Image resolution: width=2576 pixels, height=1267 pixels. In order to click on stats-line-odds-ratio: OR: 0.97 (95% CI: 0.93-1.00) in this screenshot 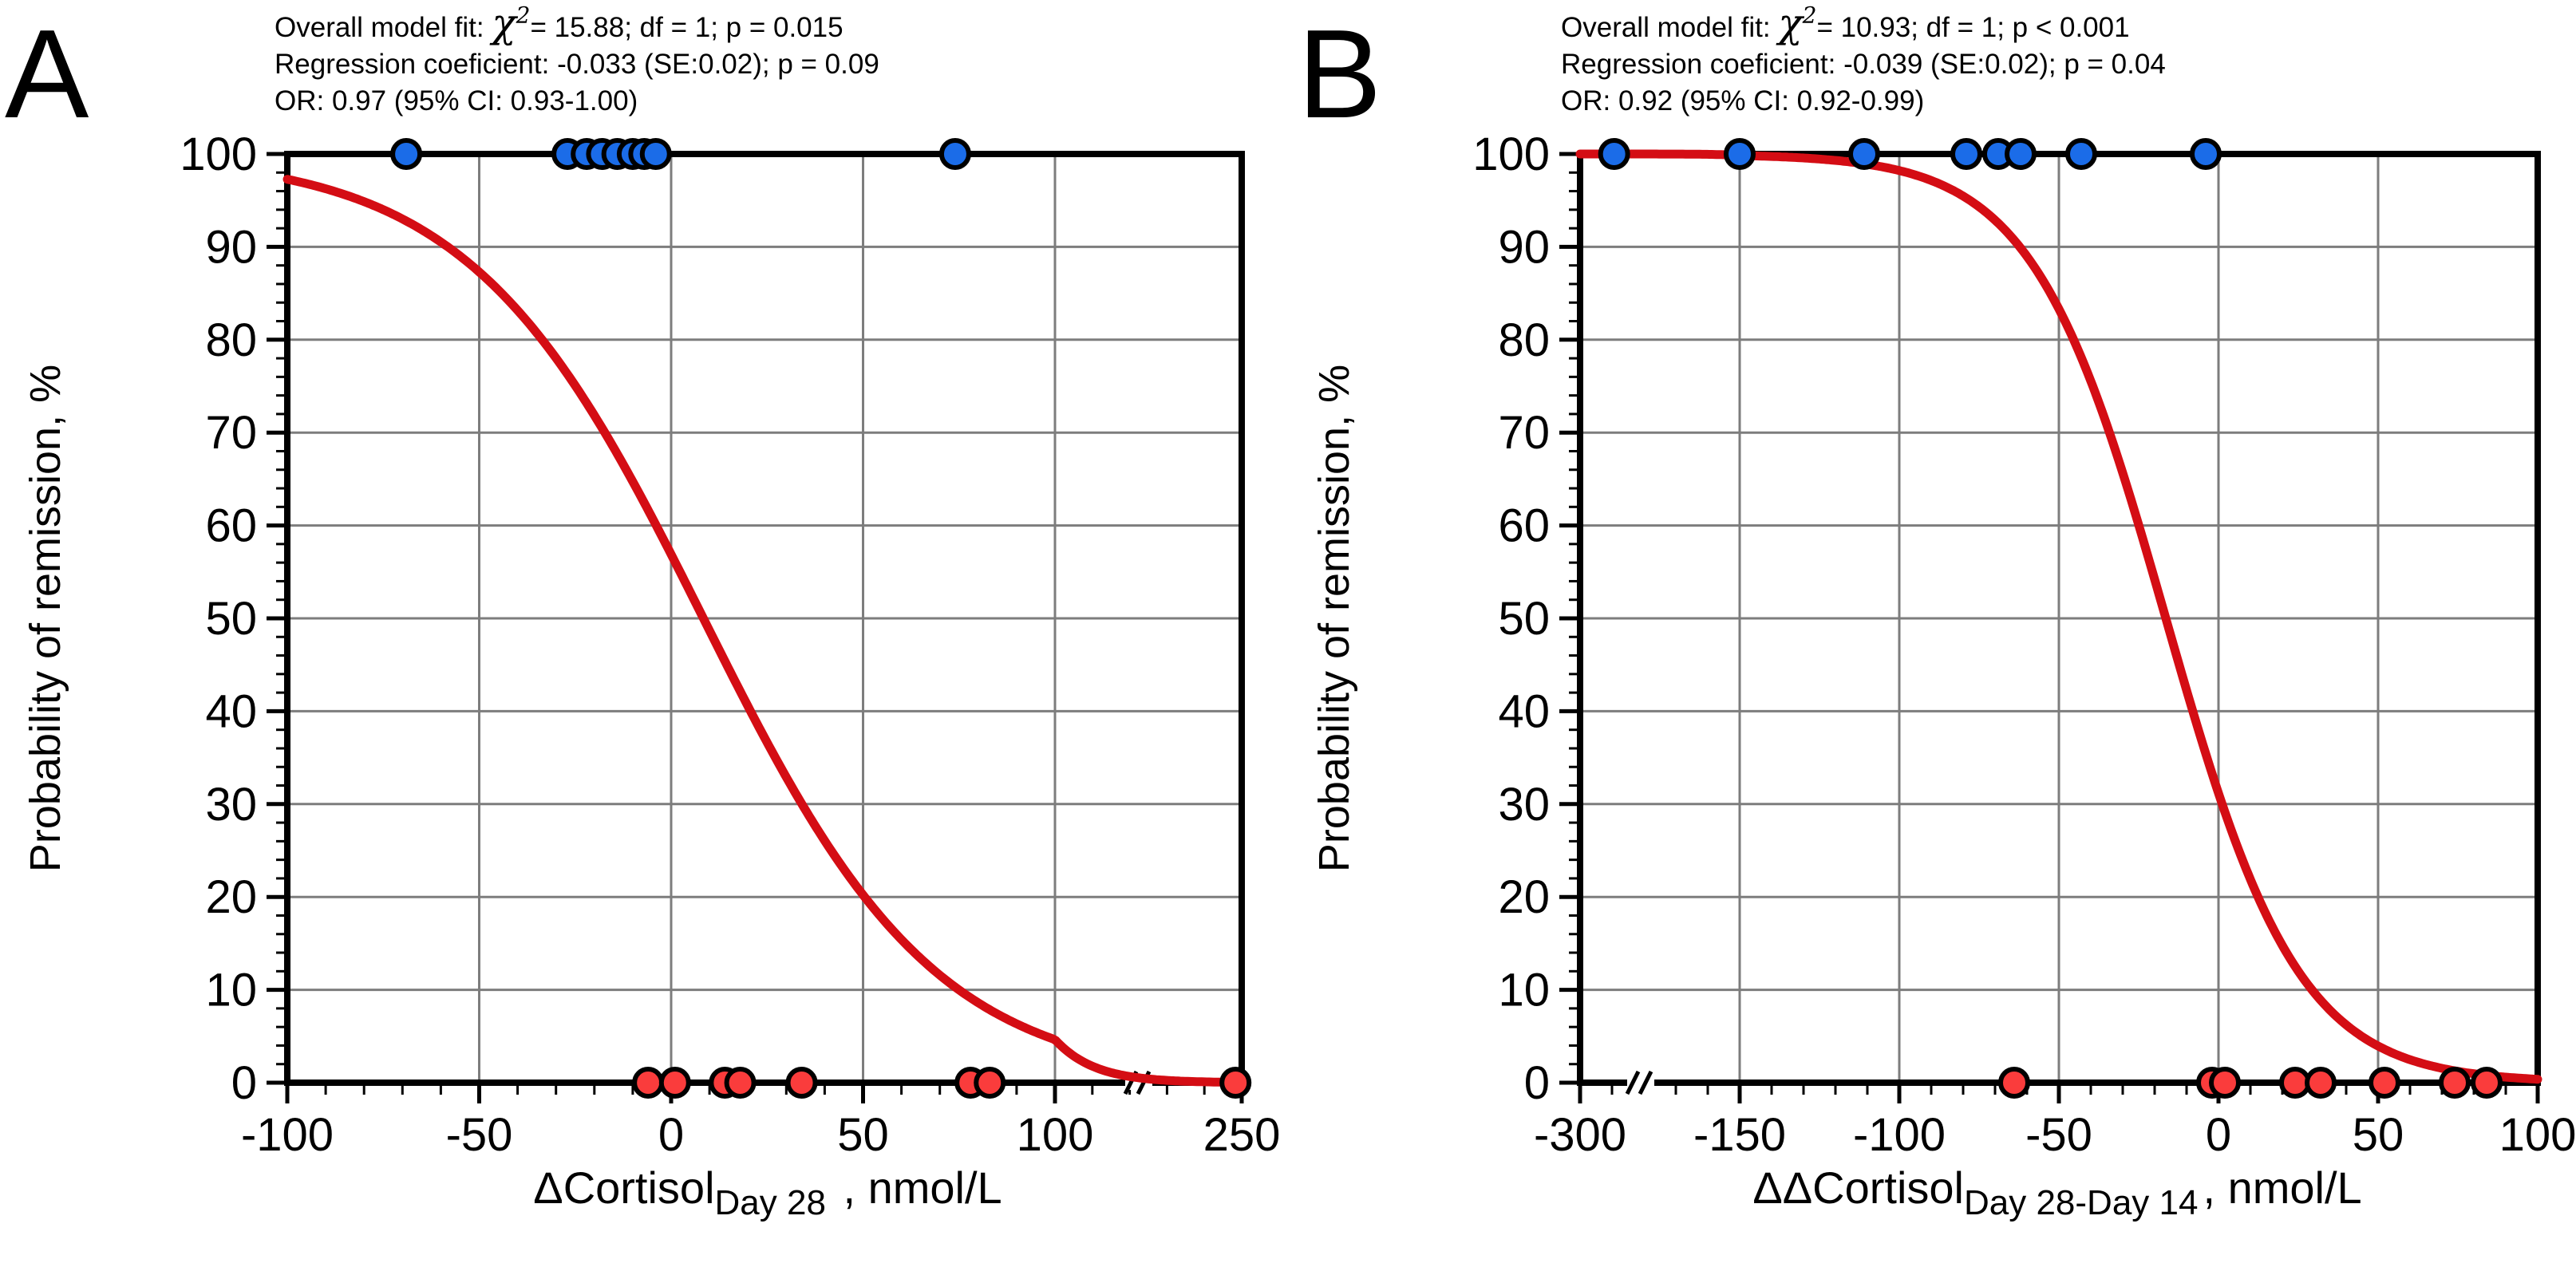, I will do `click(456, 101)`.